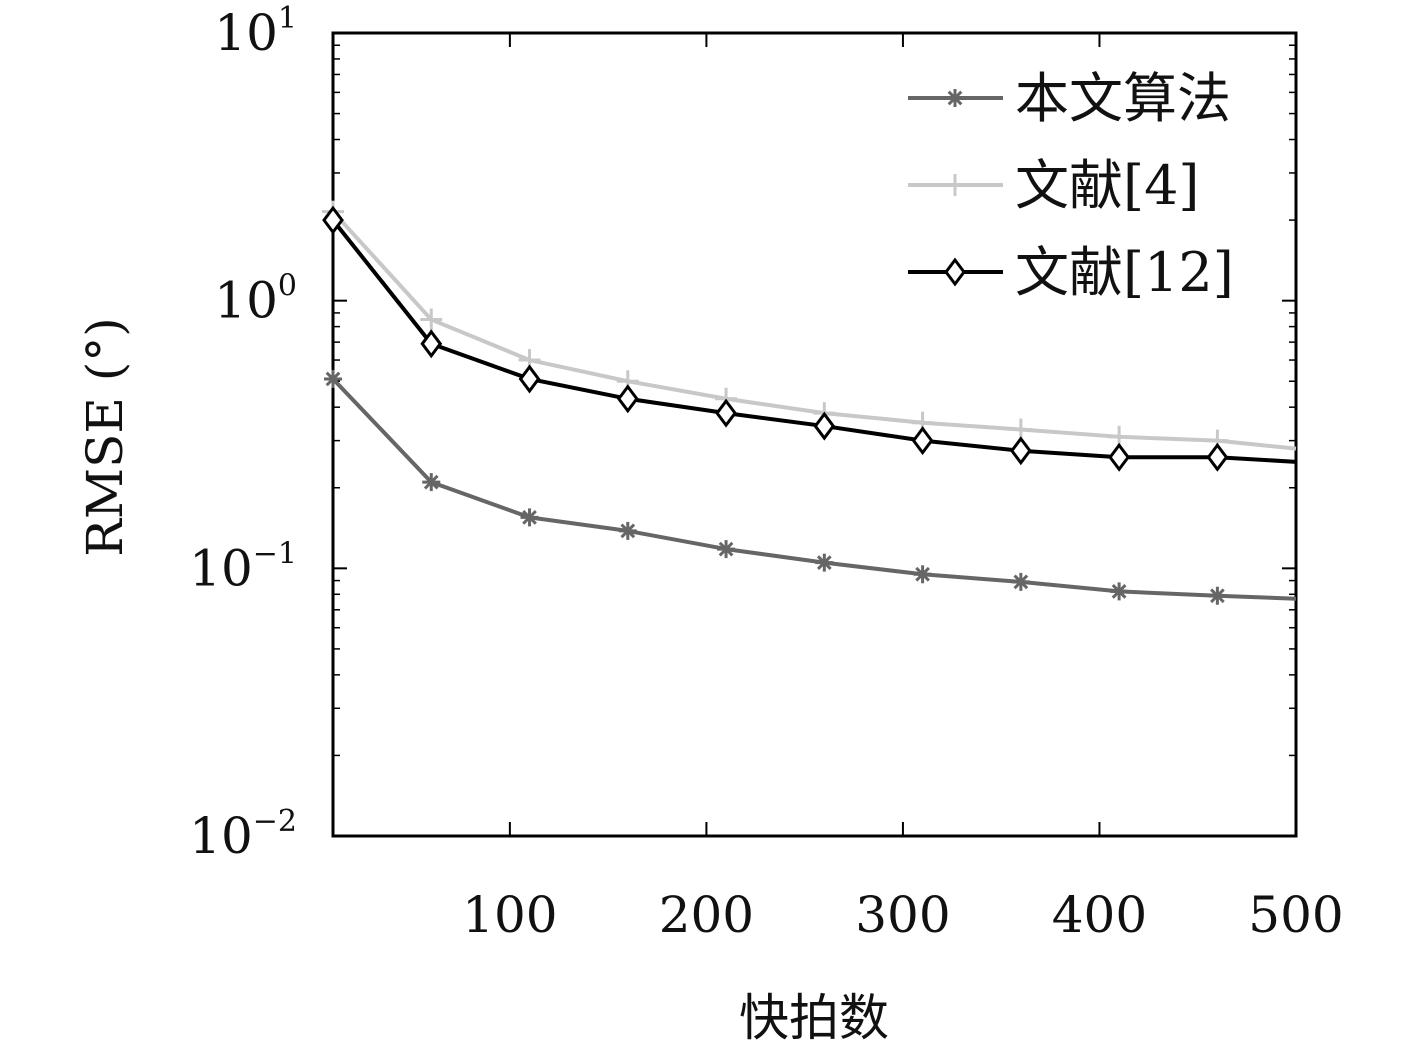 The height and width of the screenshot is (1051, 1417). Describe the element at coordinates (105, 437) in the screenshot. I see `y-axis-title: RMSE (°)` at that location.